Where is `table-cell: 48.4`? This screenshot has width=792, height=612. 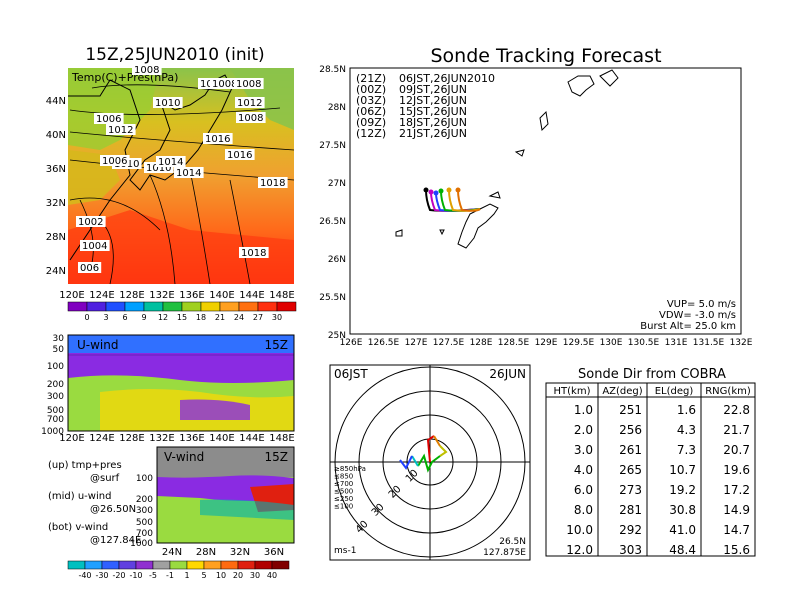
table-cell: 48.4 is located at coordinates (682, 550).